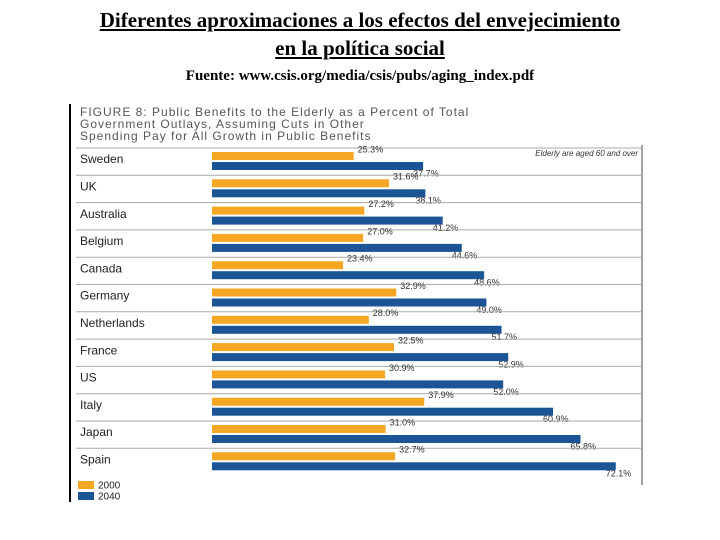  What do you see at coordinates (441, 395) in the screenshot?
I see `value-label: 37.9%` at bounding box center [441, 395].